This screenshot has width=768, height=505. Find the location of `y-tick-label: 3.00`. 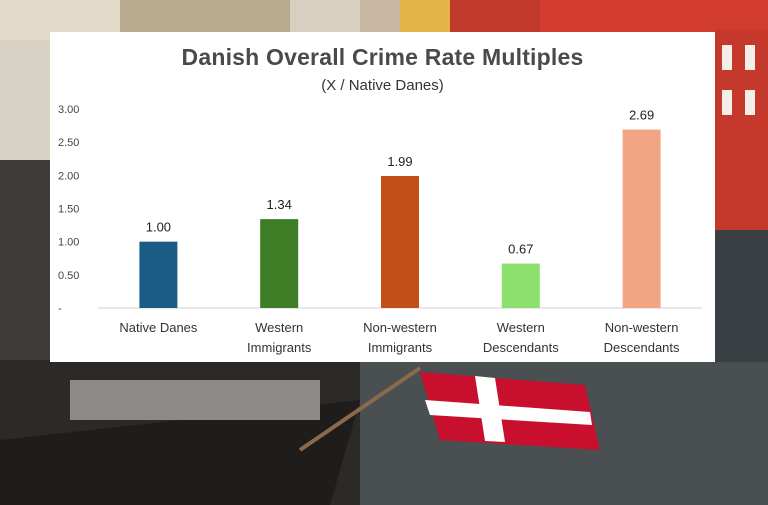

y-tick-label: 3.00 is located at coordinates (68, 110).